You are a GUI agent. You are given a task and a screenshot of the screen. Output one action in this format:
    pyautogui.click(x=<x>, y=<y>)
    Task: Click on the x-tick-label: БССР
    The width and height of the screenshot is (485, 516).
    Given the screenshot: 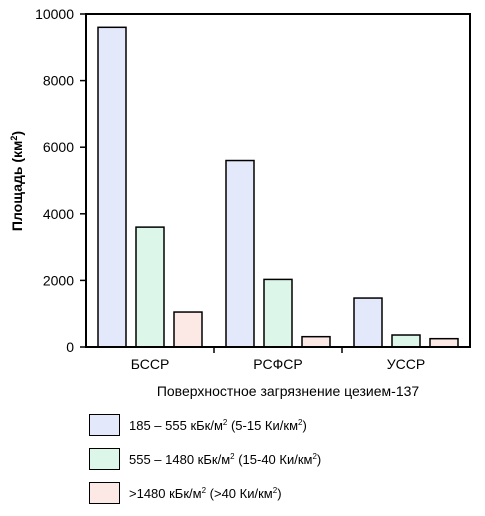 What is the action you would take?
    pyautogui.click(x=150, y=364)
    